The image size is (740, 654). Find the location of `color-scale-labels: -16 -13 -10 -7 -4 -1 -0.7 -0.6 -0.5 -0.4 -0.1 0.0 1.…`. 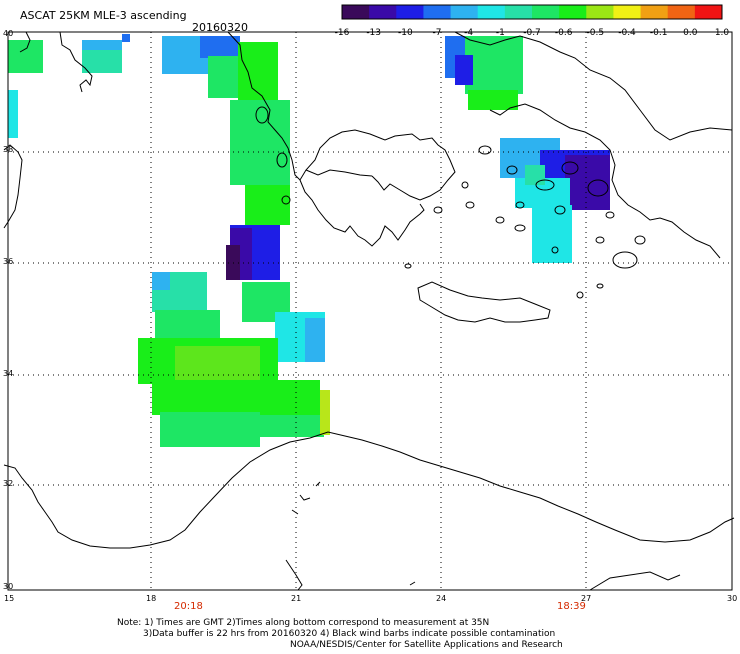

color-scale-labels: -16 -13 -10 -7 -4 -1 -0.7 -0.6 -0.5 -0.4 -0.1 0.0 1.… is located at coordinates (532, 33).